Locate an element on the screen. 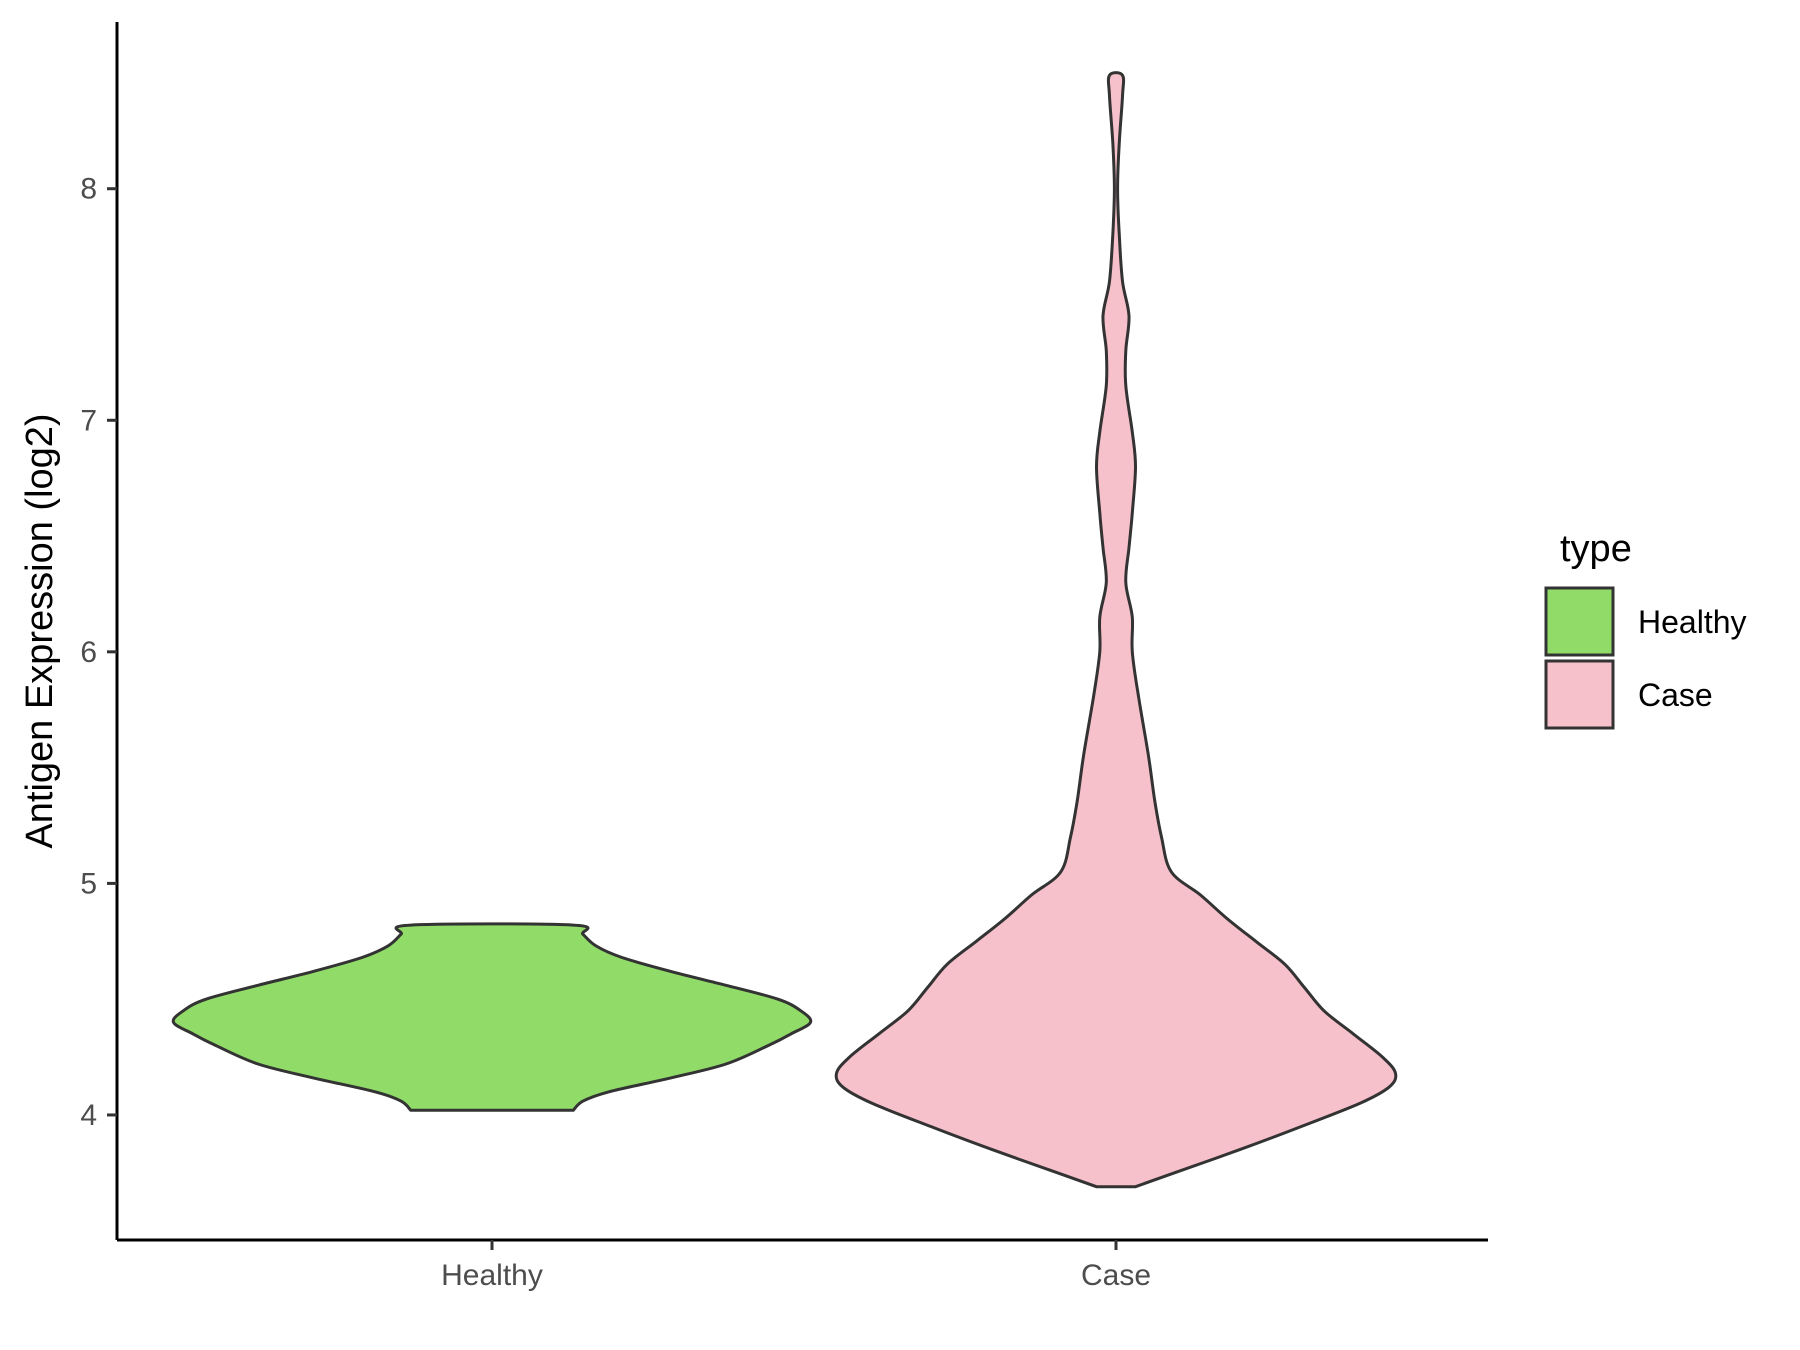 The image size is (1800, 1350). legend: type Healthy Case is located at coordinates (1645, 629).